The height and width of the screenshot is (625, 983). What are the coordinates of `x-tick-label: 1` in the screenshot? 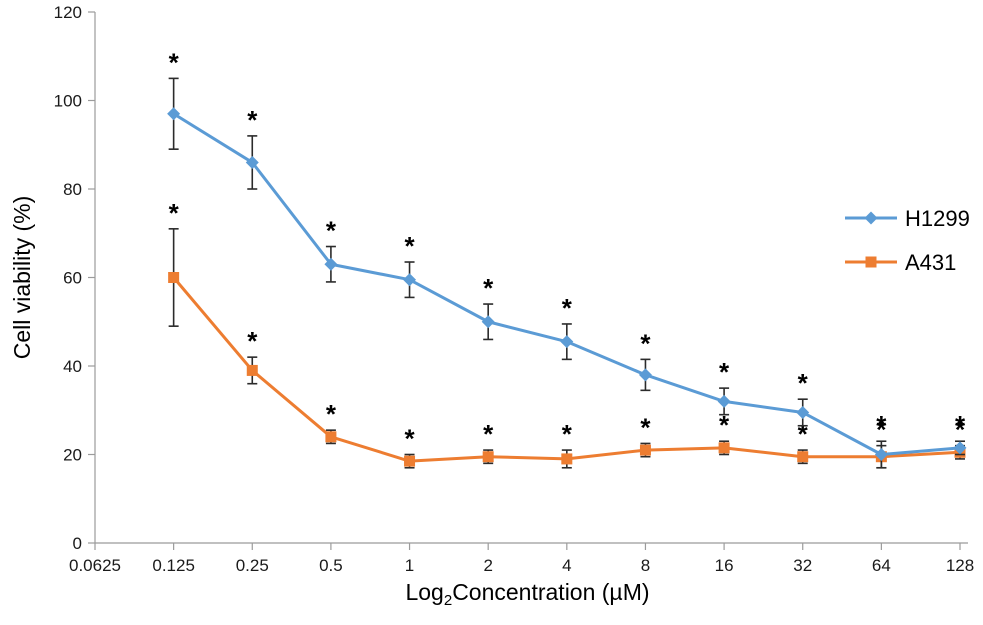 It's located at (409, 565).